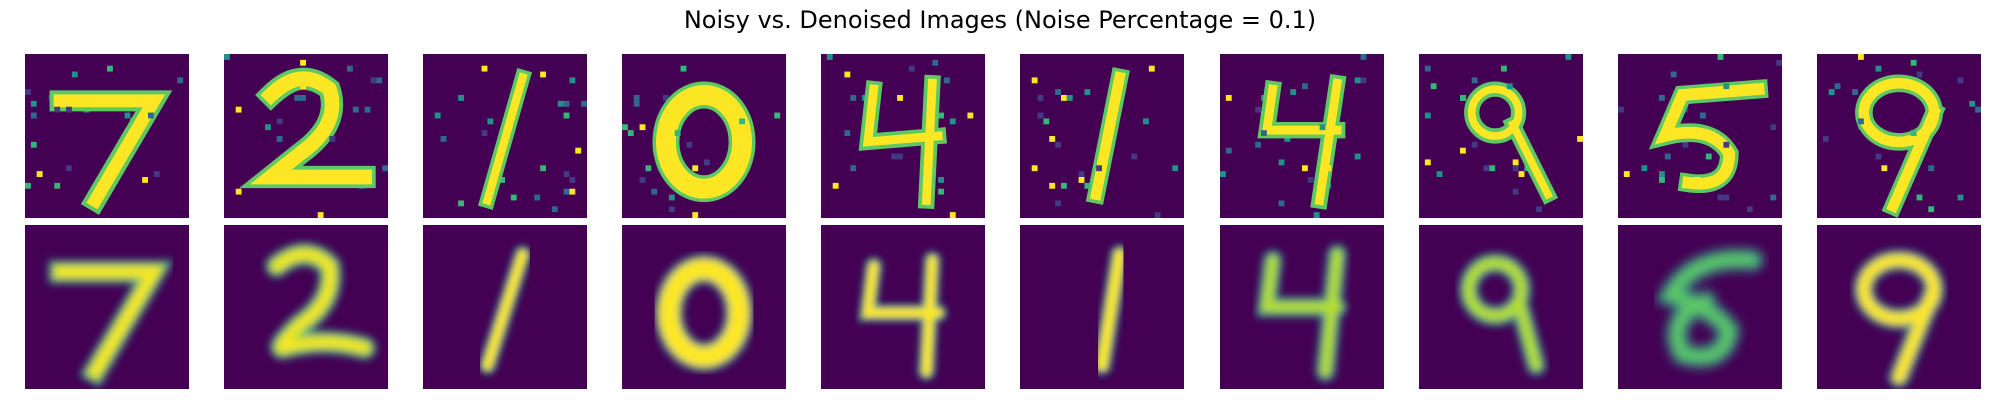  I want to click on noisy-digit-4b, so click(1301, 136).